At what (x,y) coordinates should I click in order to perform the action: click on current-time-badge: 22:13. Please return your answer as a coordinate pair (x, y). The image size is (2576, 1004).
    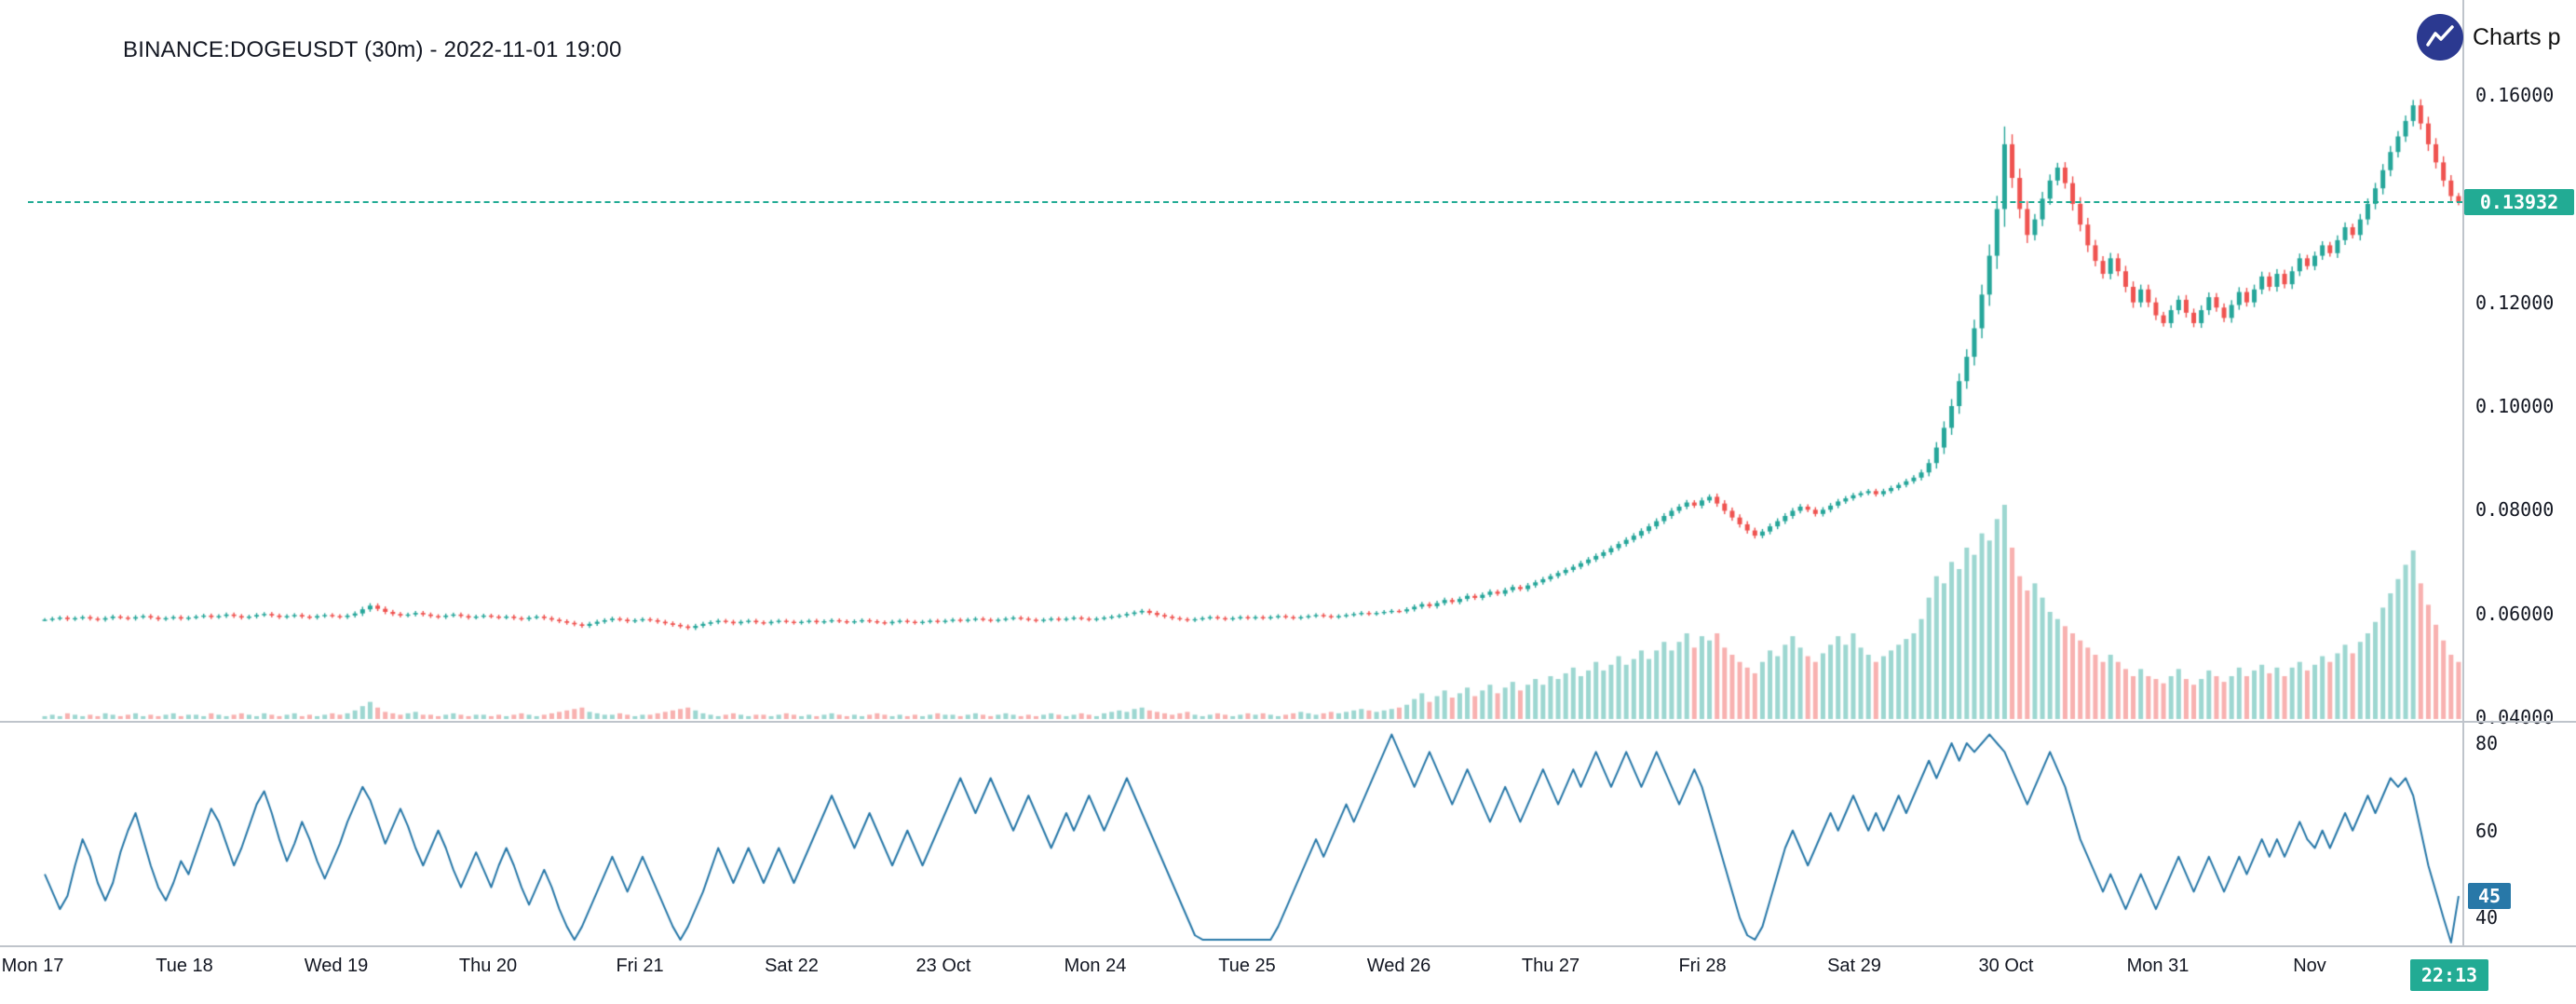
    Looking at the image, I should click on (2449, 975).